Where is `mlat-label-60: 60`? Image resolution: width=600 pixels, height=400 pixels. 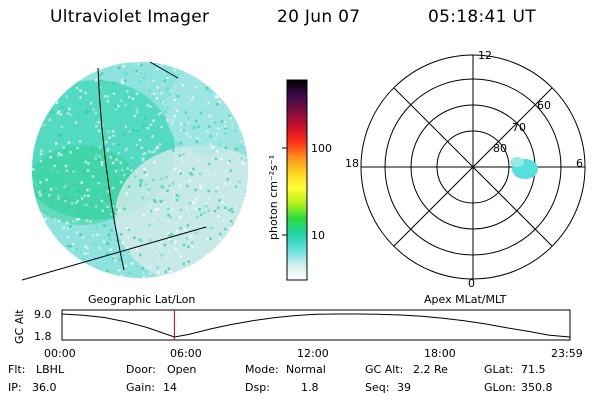
mlat-label-60: 60 is located at coordinates (544, 105).